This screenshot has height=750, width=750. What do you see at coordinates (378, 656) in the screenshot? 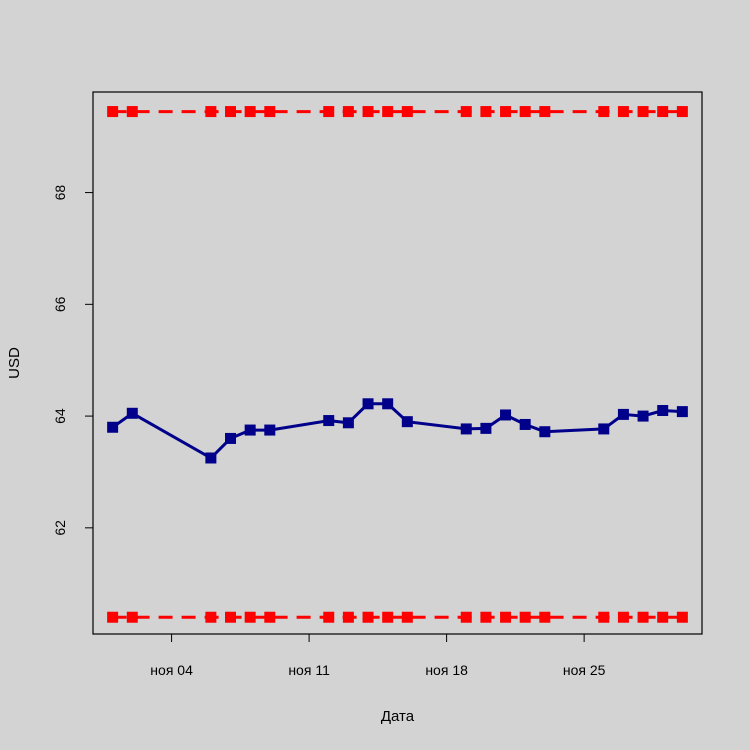
I see `x-axis: ноя 04 ноя 11 ноя 18 ноя 25` at bounding box center [378, 656].